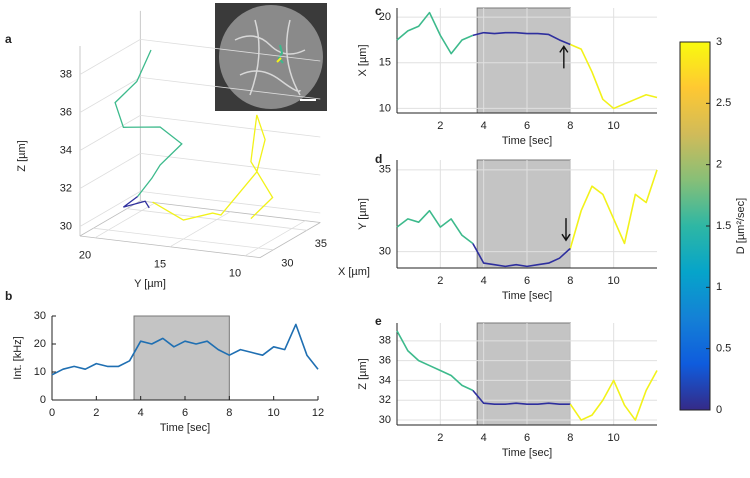  Describe the element at coordinates (18, 357) in the screenshot. I see `y-axis-label: Int. [kHz]` at that location.